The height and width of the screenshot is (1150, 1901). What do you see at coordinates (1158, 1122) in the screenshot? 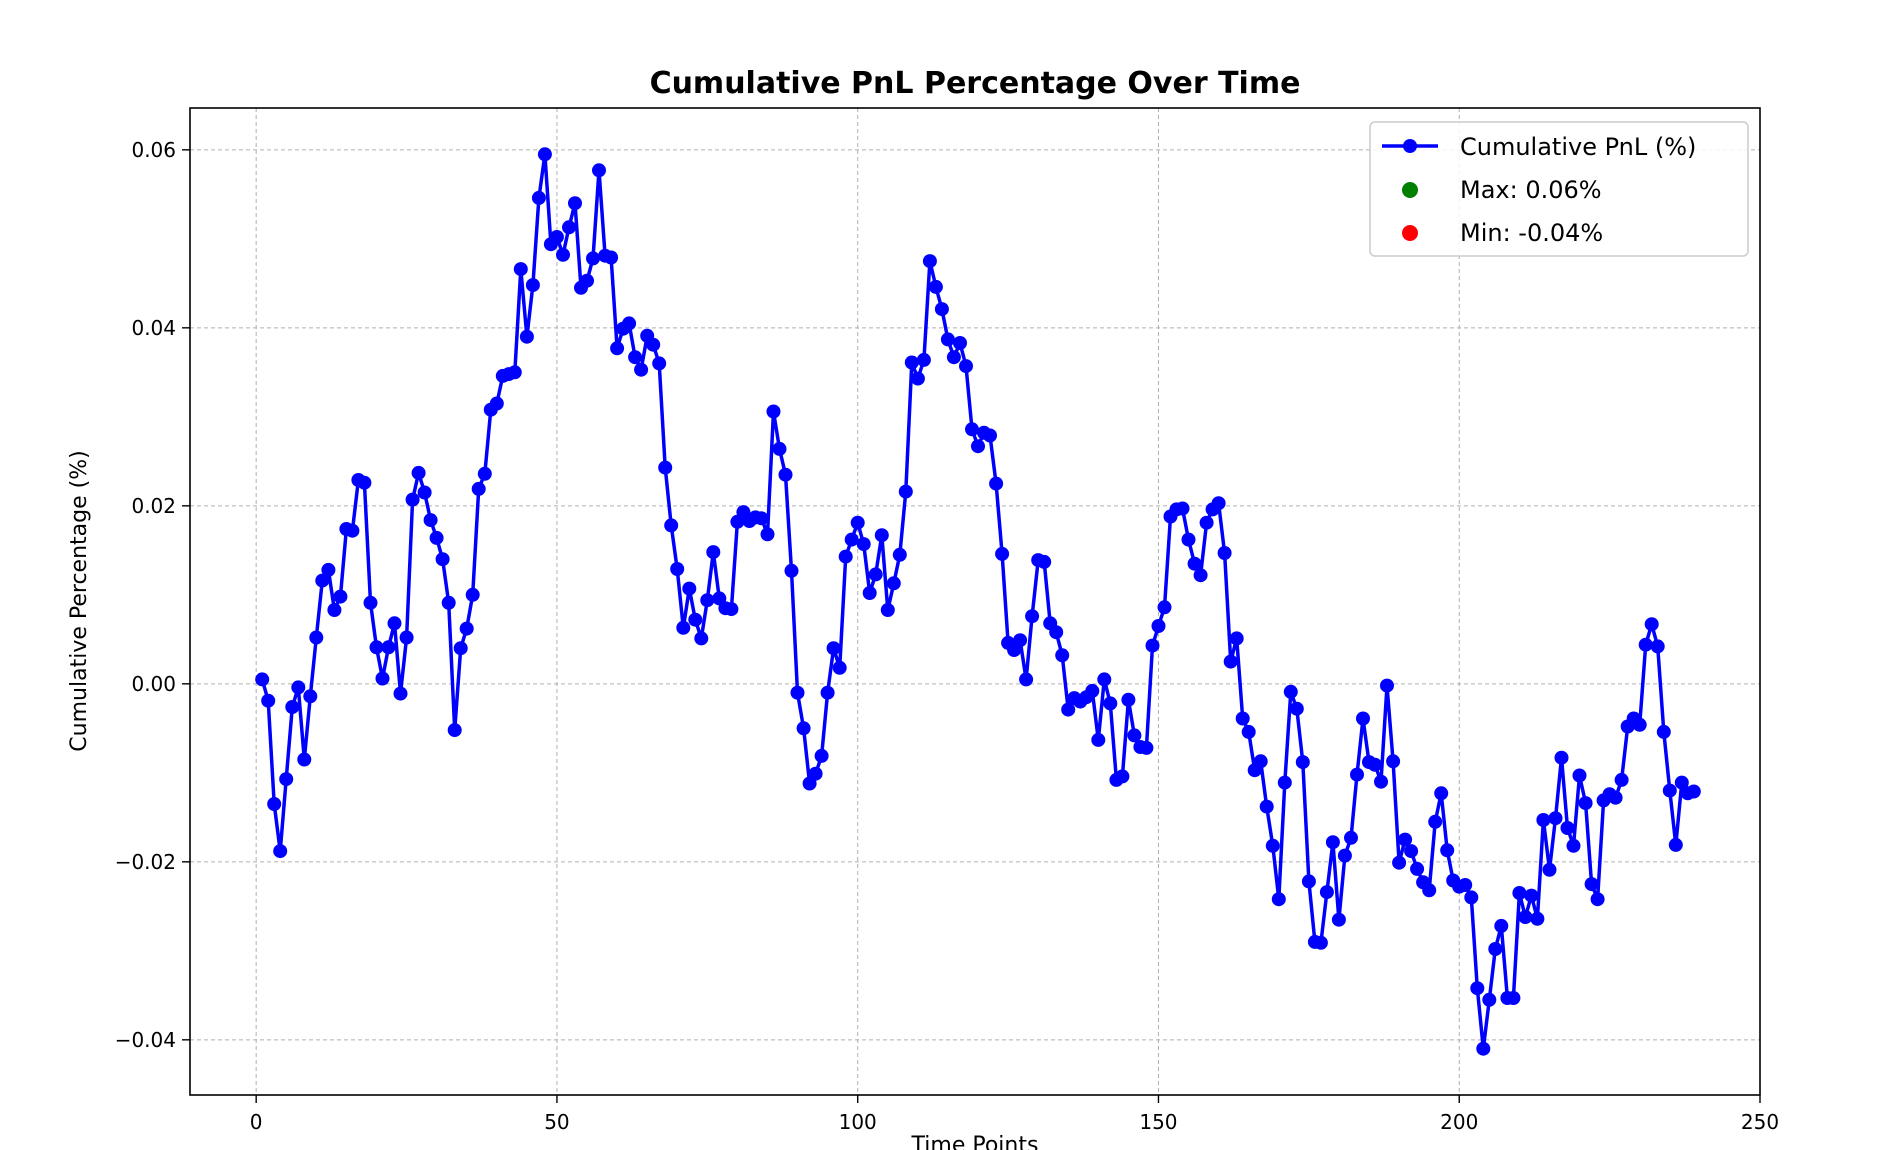
I see `x-tick-label: 150` at bounding box center [1158, 1122].